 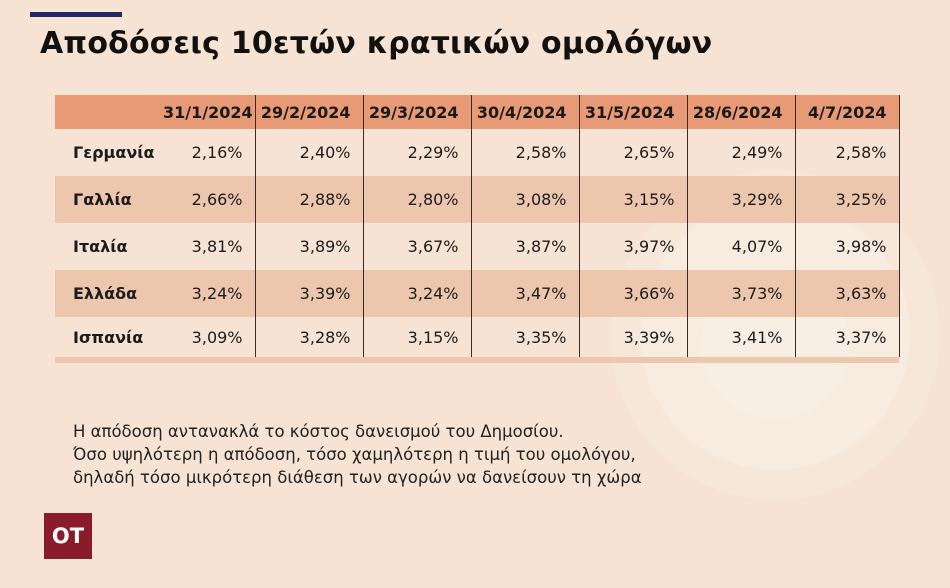 I want to click on table-cell: 3,08%, so click(x=525, y=199).